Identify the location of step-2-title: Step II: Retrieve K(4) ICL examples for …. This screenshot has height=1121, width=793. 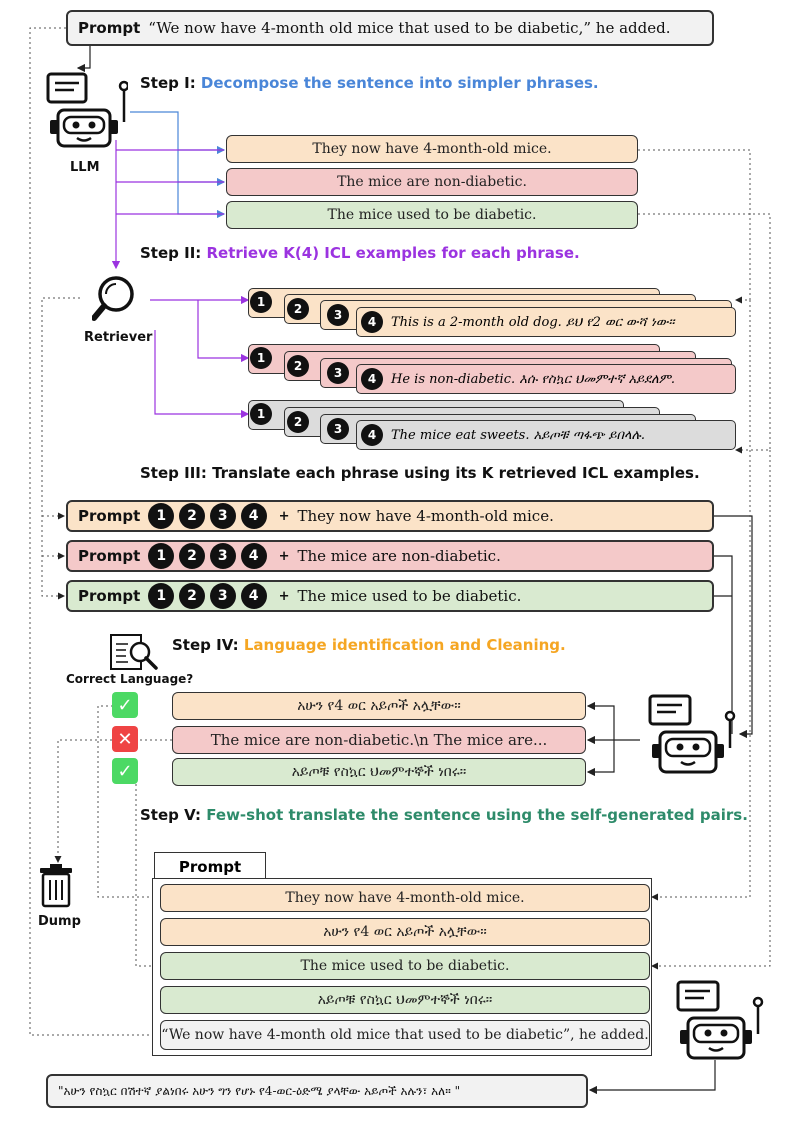
(360, 253).